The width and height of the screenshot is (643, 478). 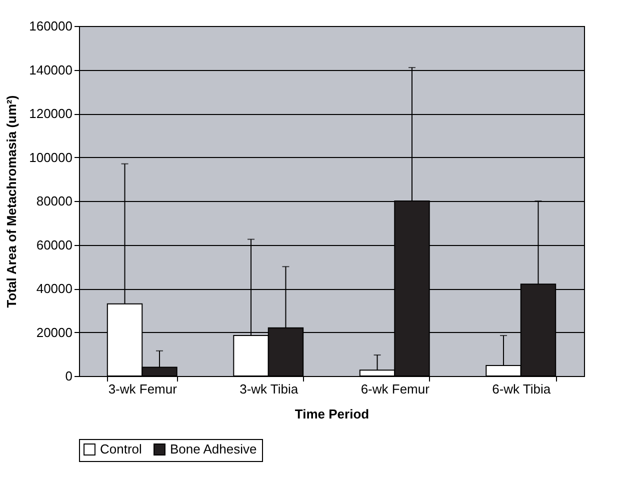 I want to click on y-tick-label: 120000, so click(x=50, y=113).